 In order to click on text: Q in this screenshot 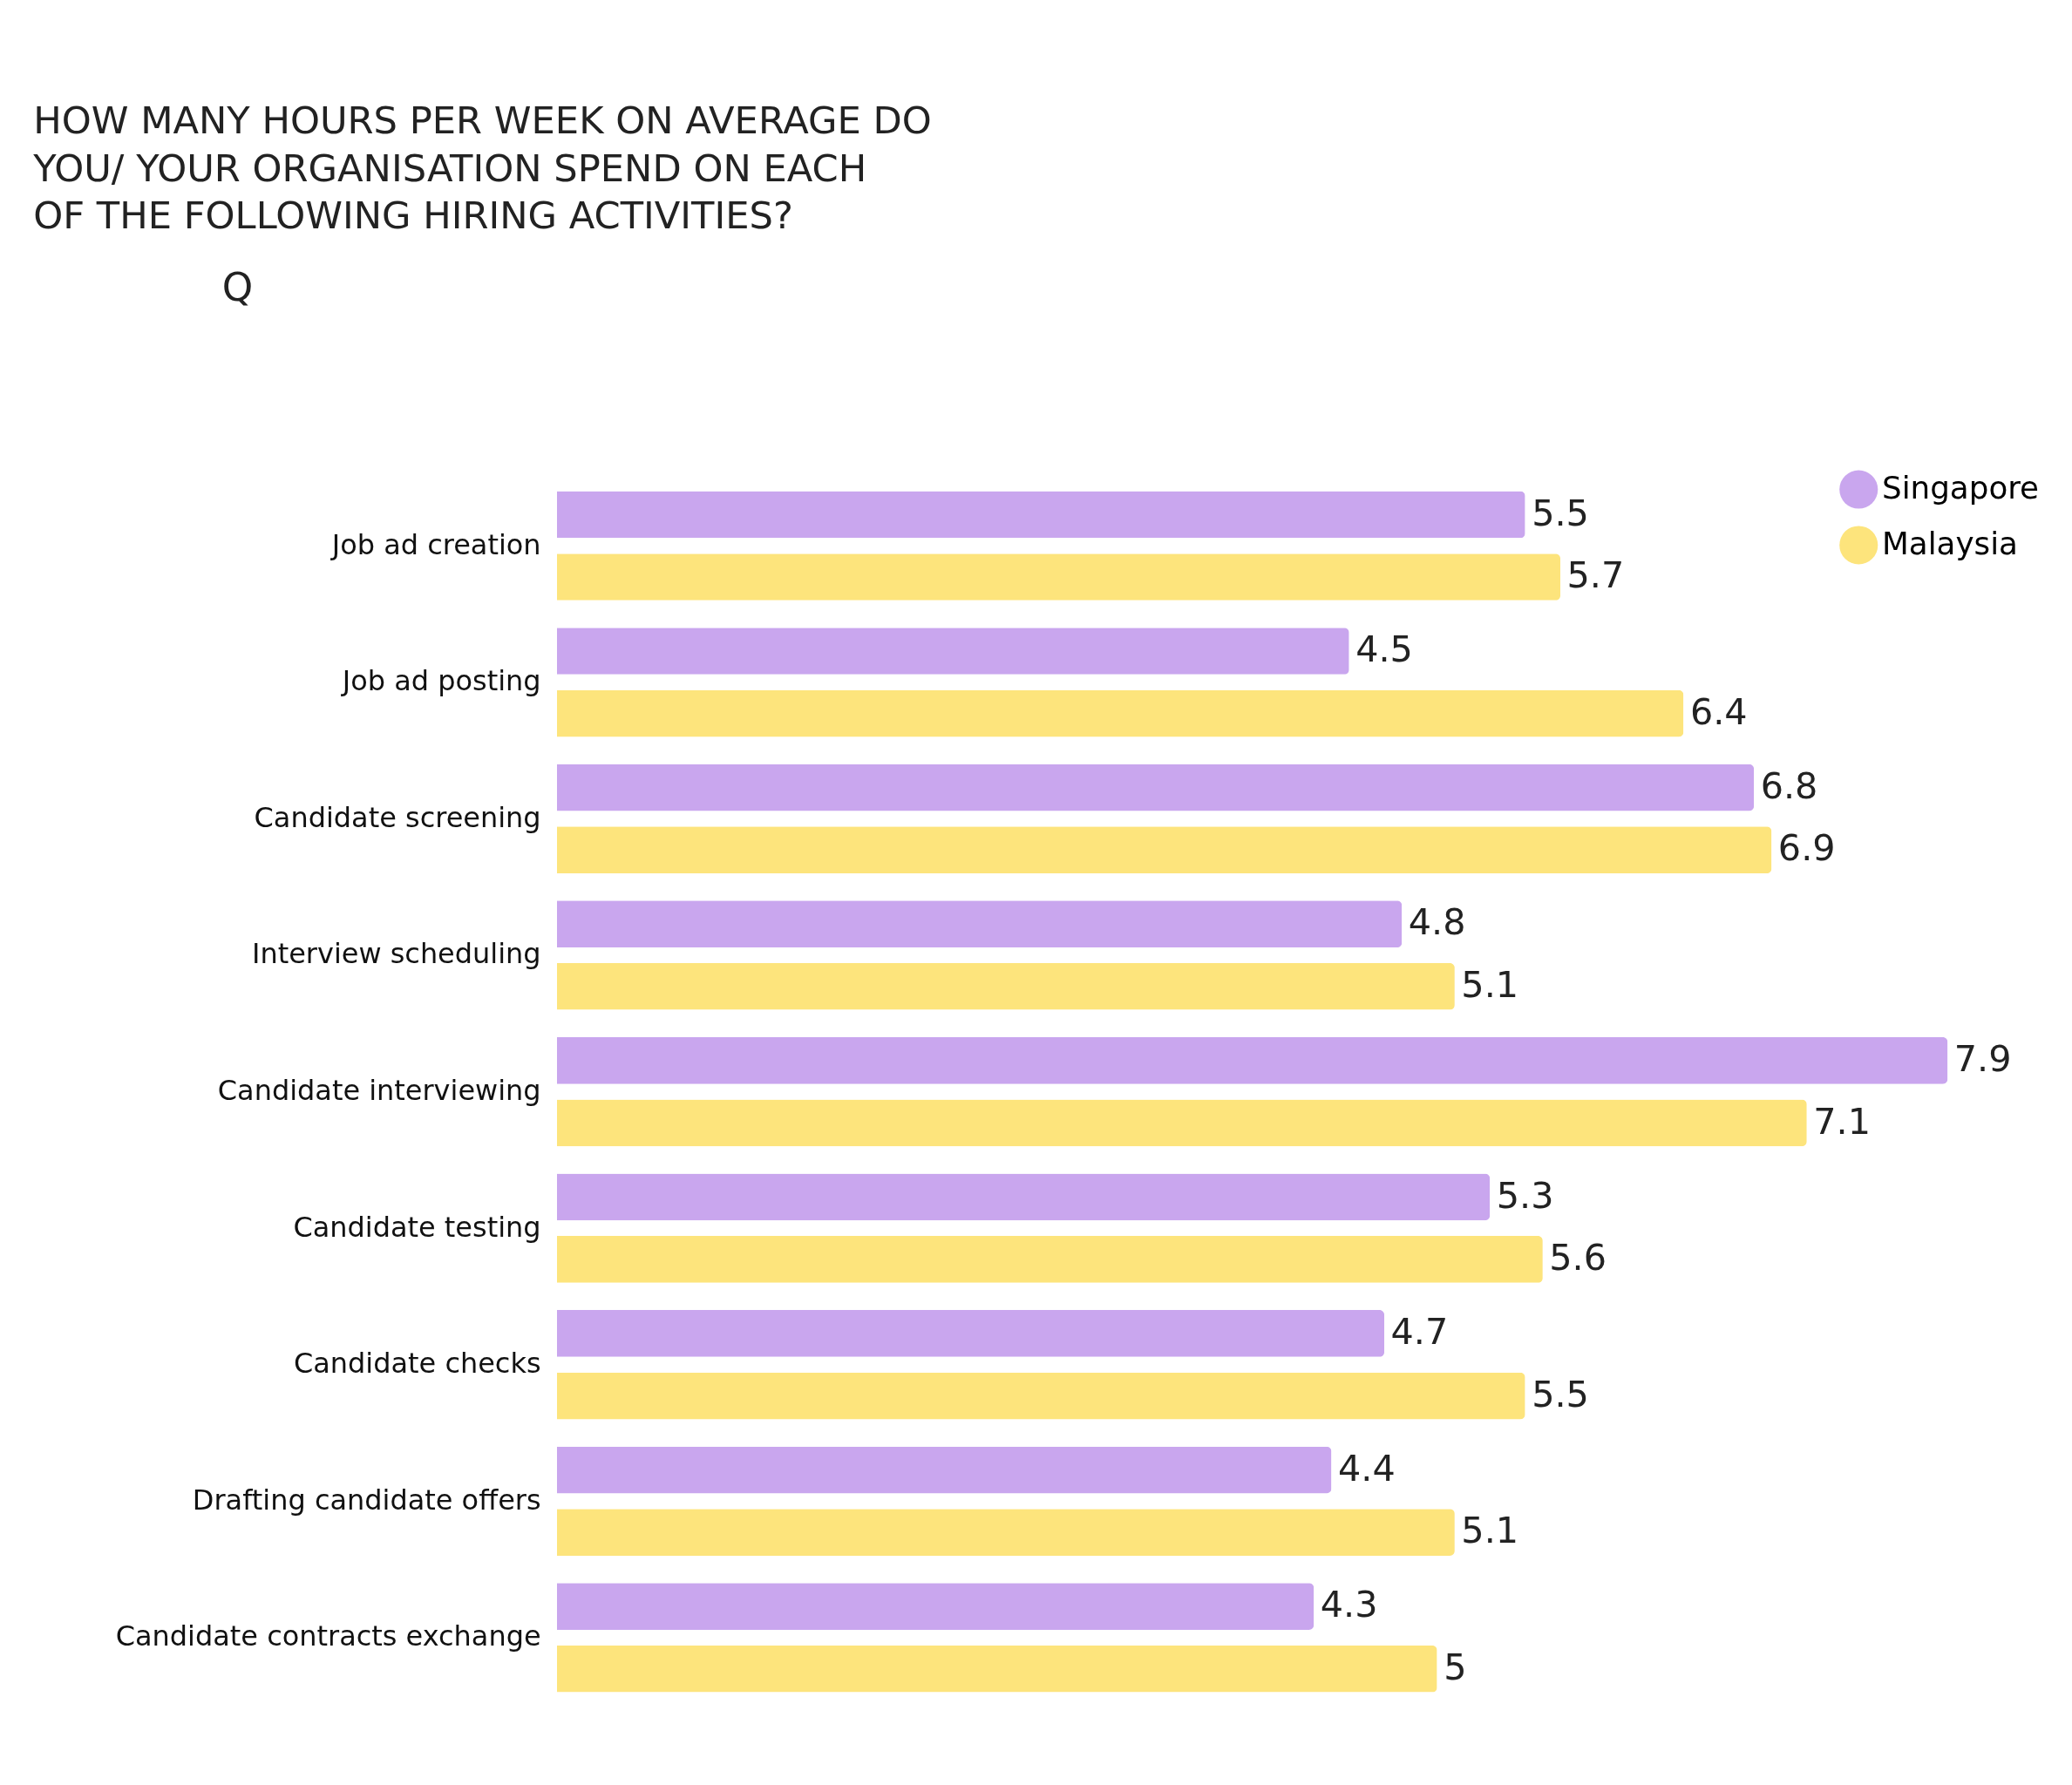, I will do `click(237, 287)`.